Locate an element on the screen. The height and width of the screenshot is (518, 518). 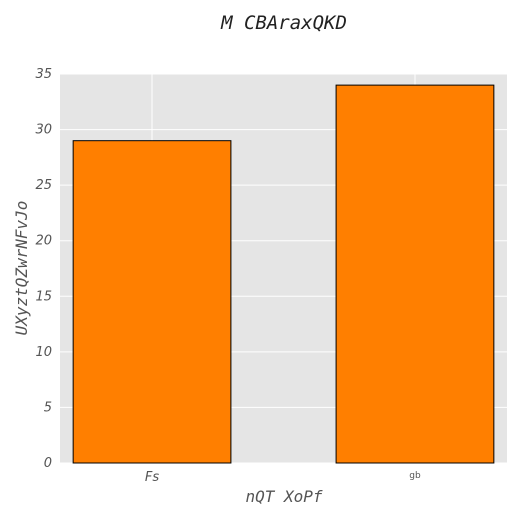
y-tick-label: 25 is located at coordinates (43, 185).